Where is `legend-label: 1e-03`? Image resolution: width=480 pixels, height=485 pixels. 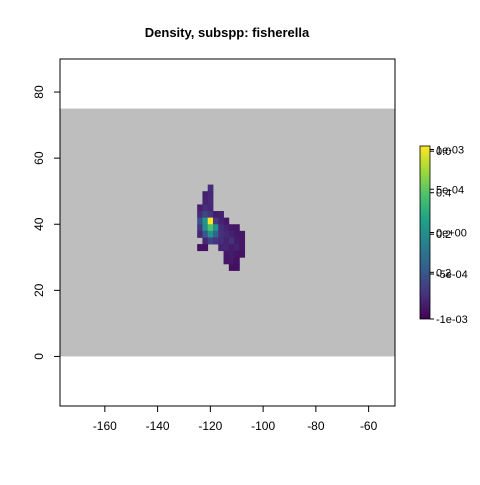
legend-label: 1e-03 is located at coordinates (450, 150).